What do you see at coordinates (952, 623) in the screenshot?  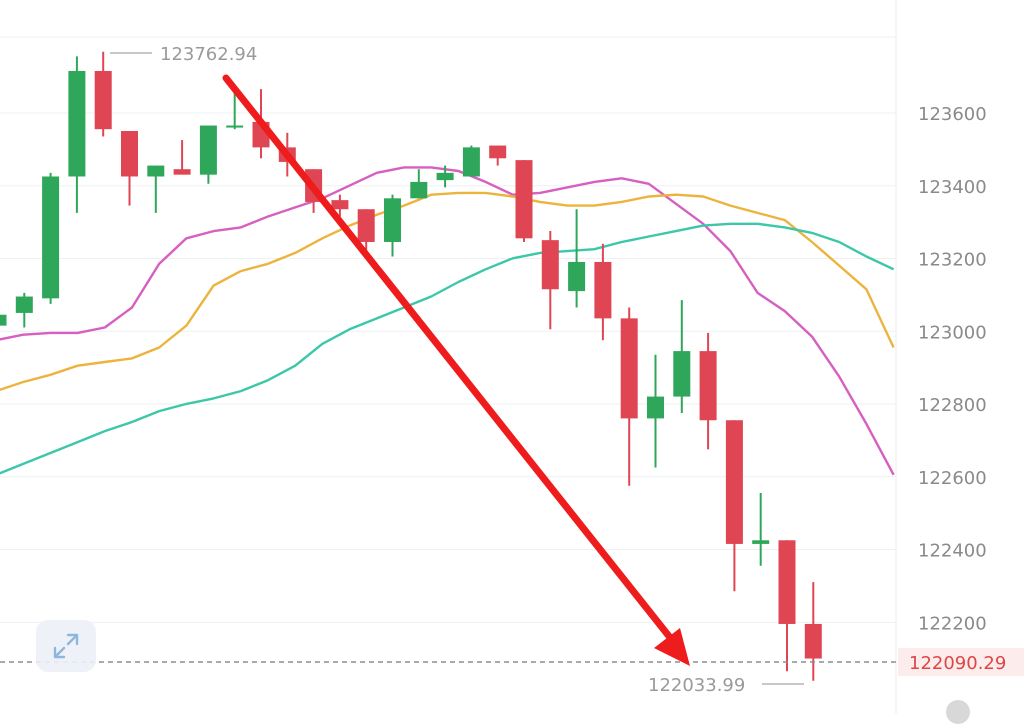 I see `y-tick-label: 122200` at bounding box center [952, 623].